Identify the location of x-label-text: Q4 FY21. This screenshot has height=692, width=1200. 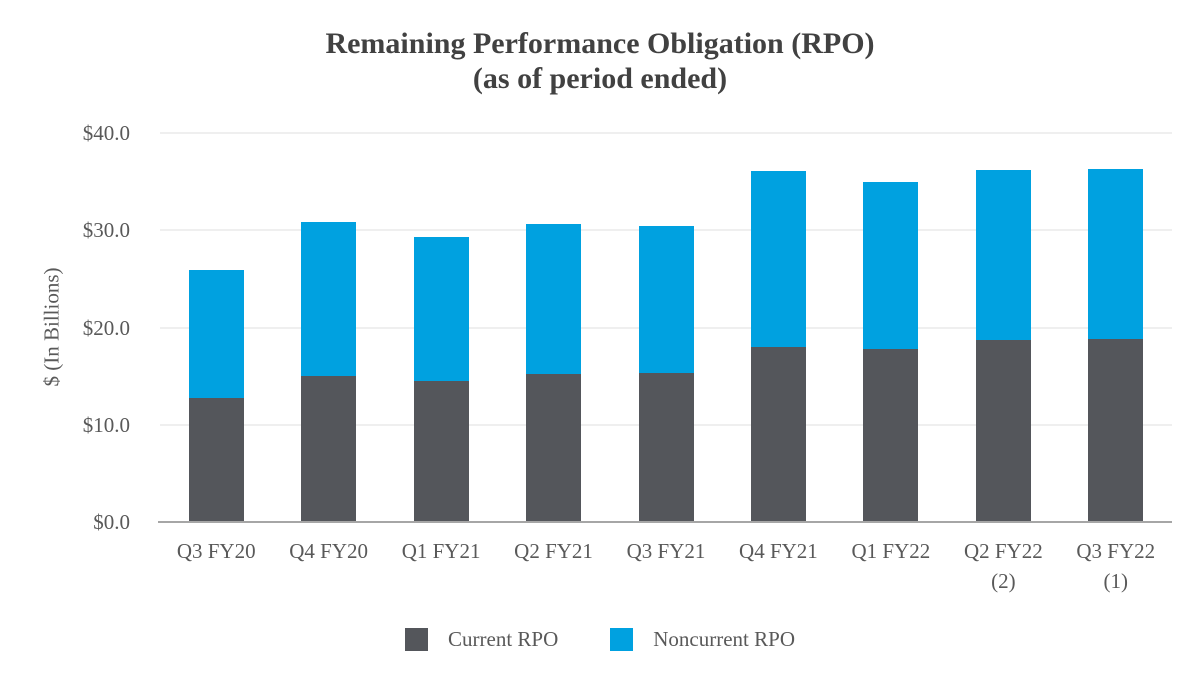
(778, 551).